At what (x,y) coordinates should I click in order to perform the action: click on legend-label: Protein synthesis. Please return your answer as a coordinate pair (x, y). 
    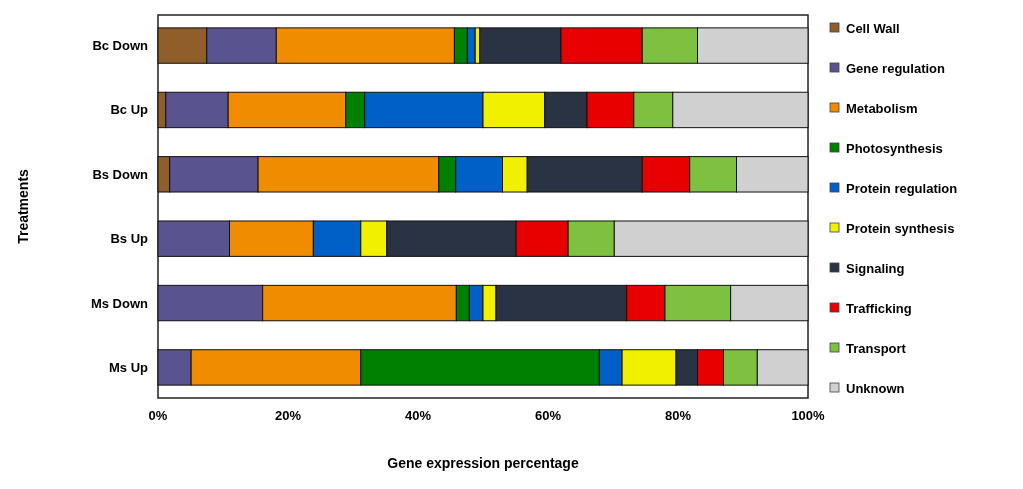
    Looking at the image, I should click on (900, 228).